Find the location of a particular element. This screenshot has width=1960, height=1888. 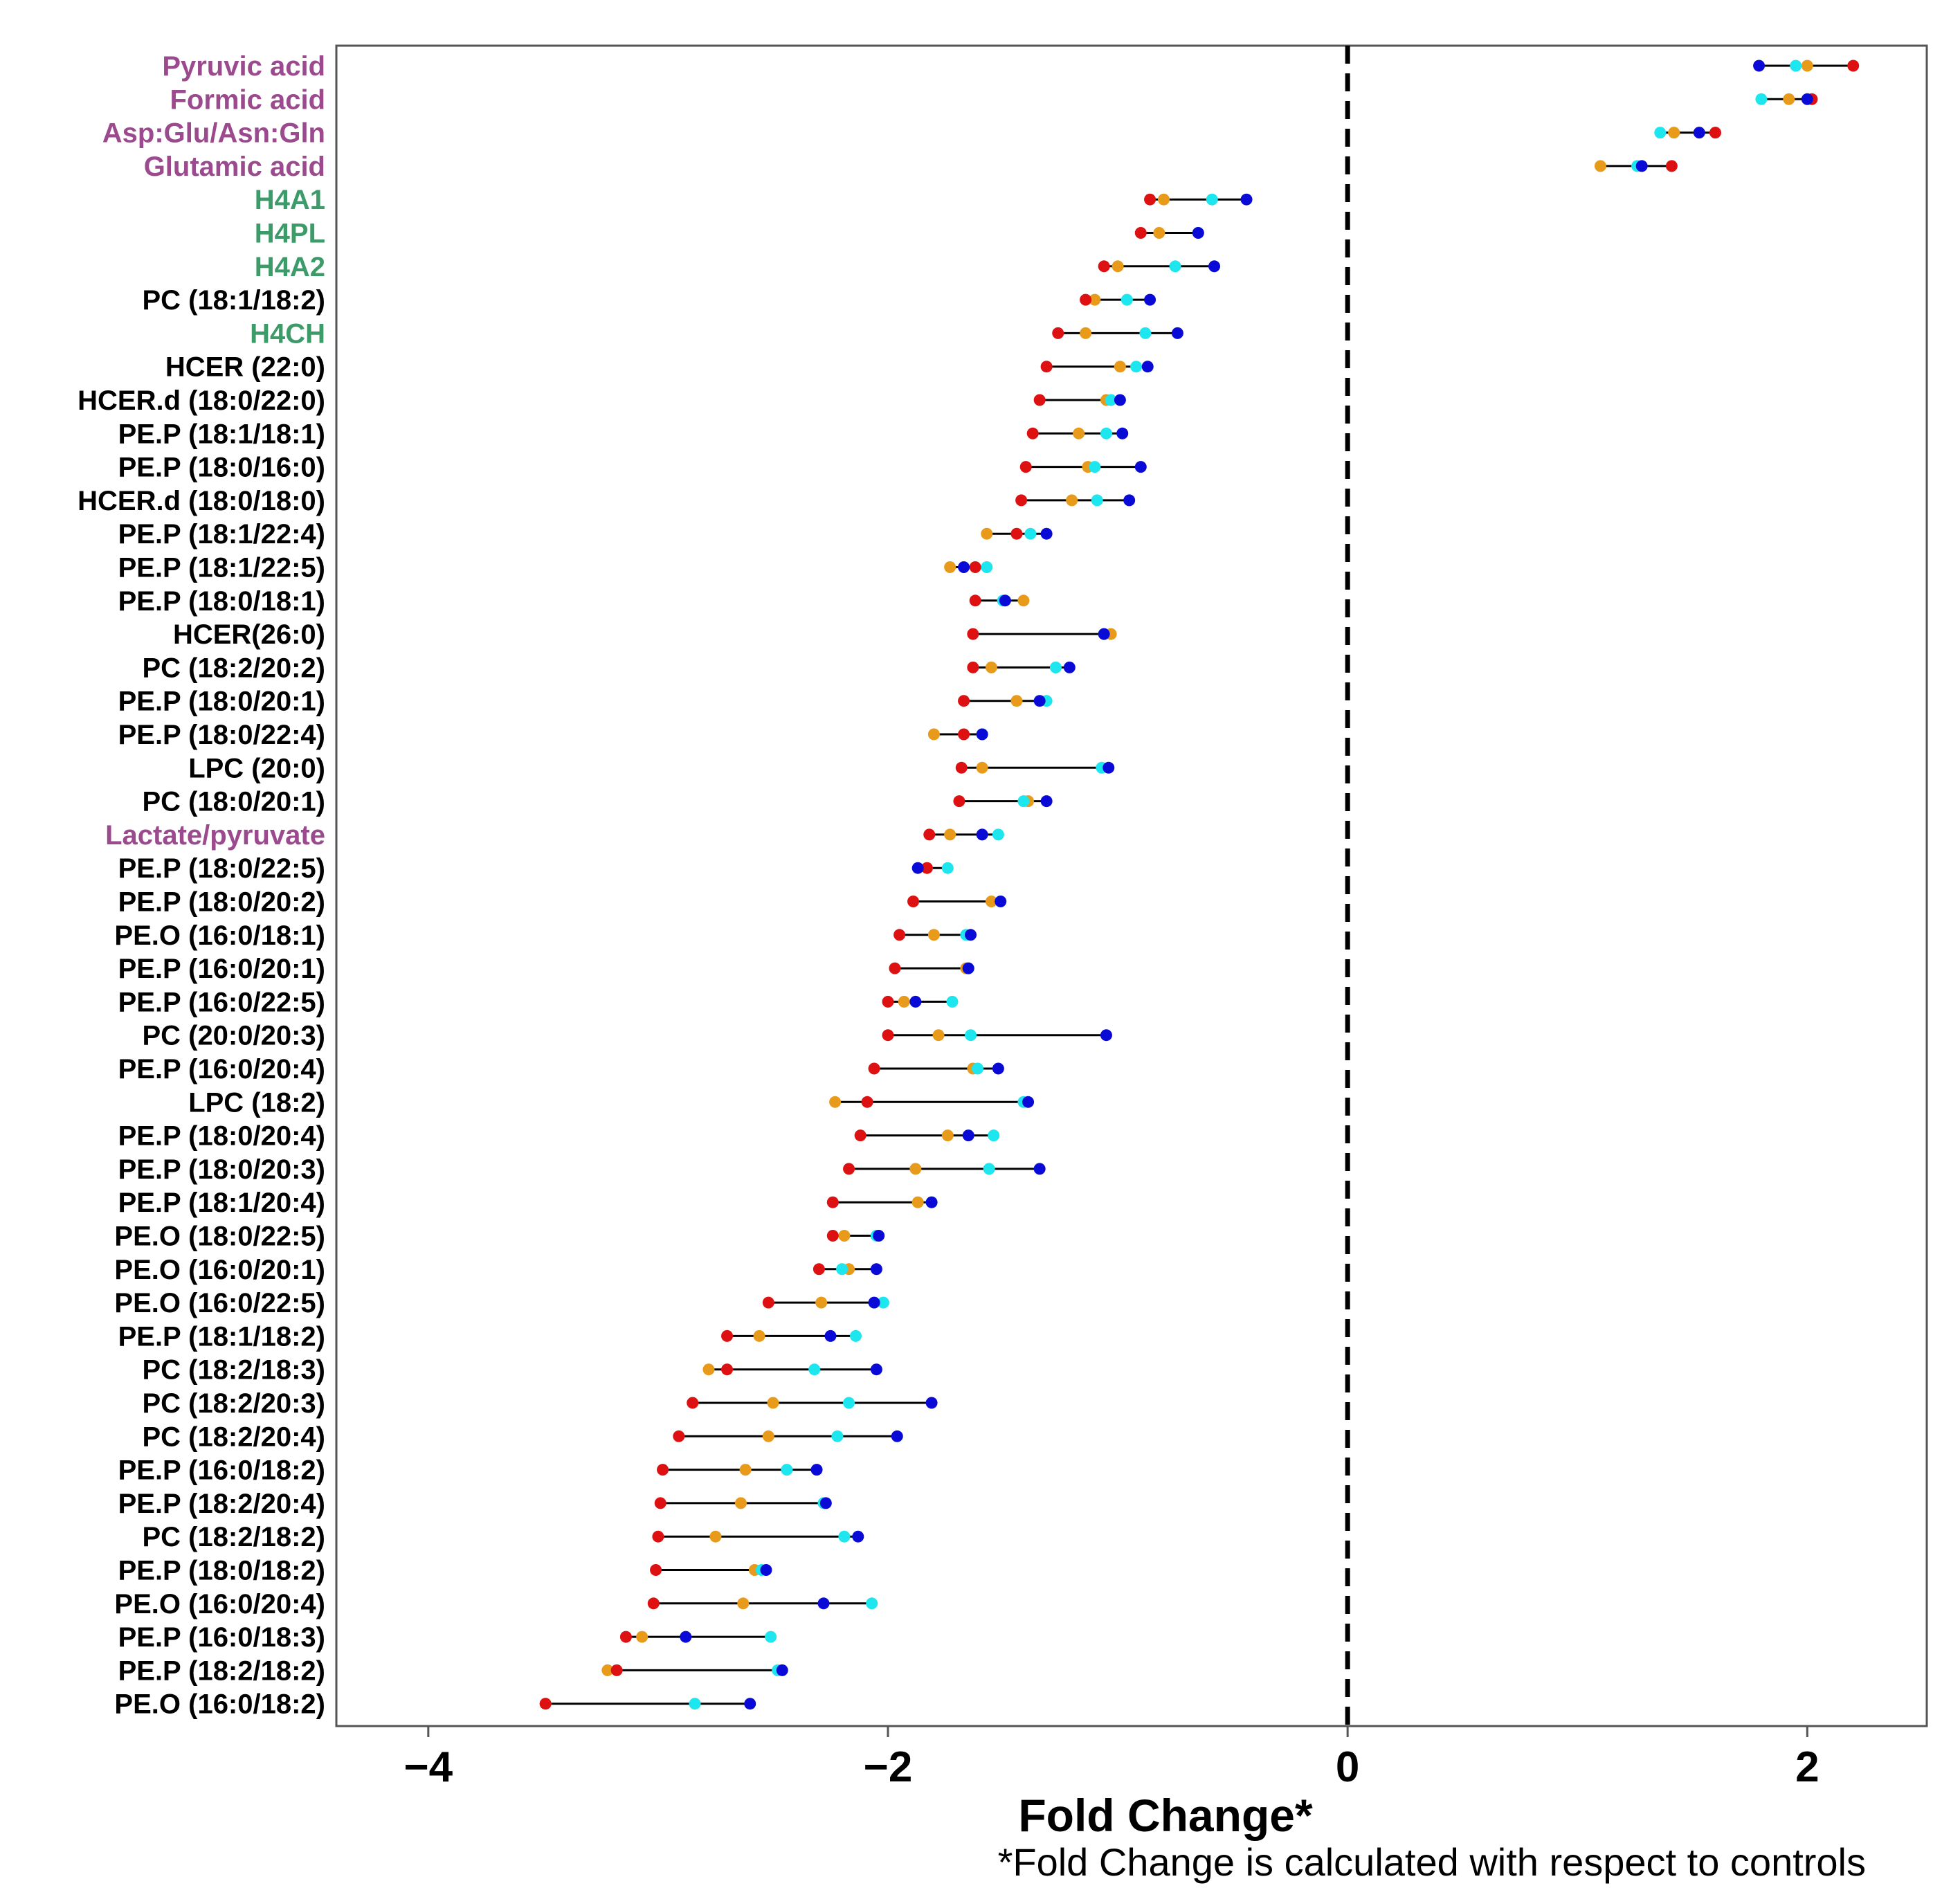

y-tick-label: PE.P (18:1/18:2) is located at coordinates (221, 1336).